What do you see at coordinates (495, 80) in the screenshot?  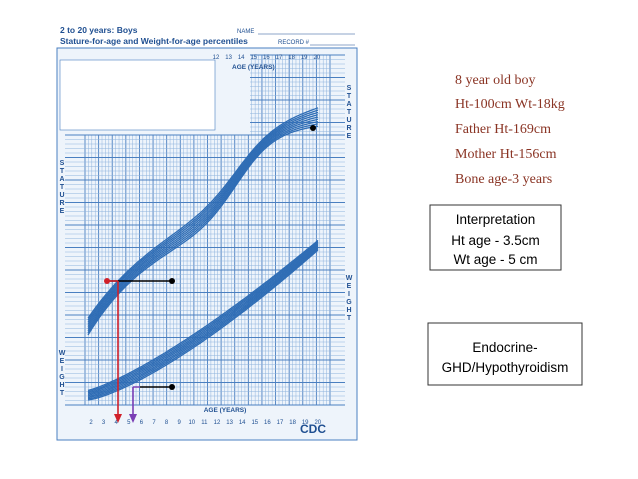 I see `case-note: 8 year old boy` at bounding box center [495, 80].